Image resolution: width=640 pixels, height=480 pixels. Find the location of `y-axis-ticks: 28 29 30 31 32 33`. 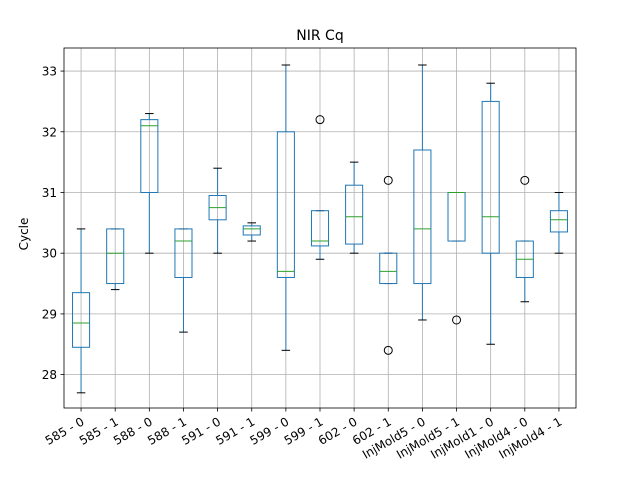

y-axis-ticks: 28 29 30 31 32 33 is located at coordinates (53, 223).